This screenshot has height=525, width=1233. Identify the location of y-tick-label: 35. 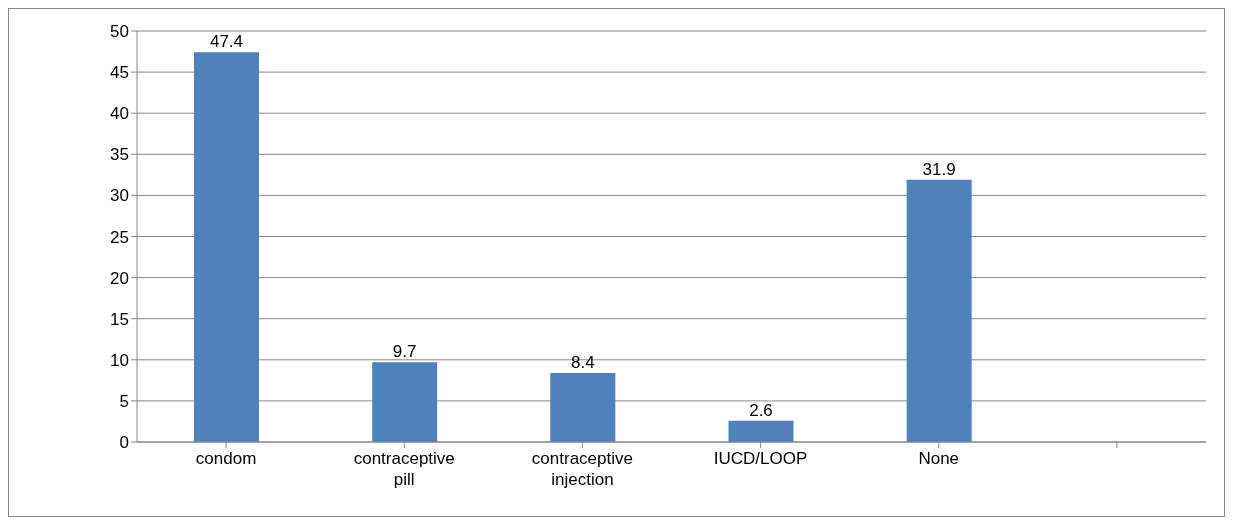
(119, 155).